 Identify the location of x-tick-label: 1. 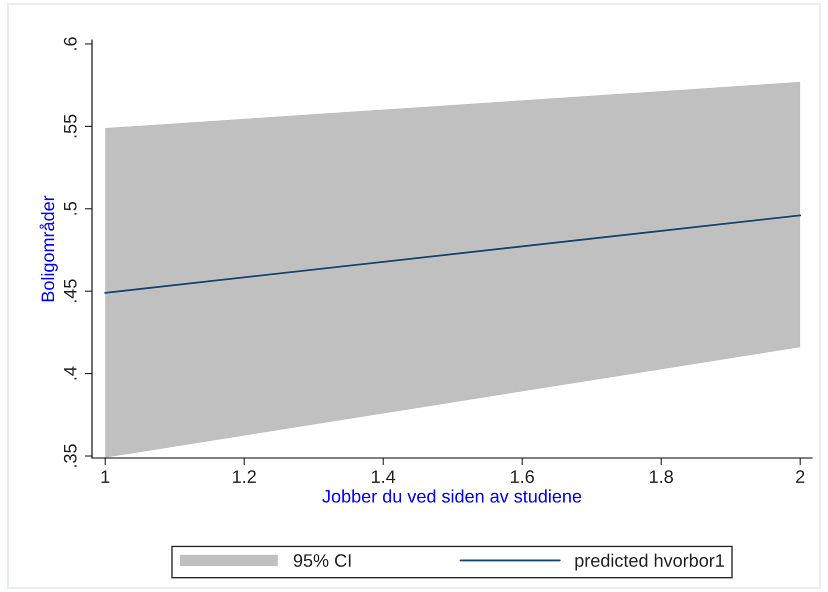
(106, 476).